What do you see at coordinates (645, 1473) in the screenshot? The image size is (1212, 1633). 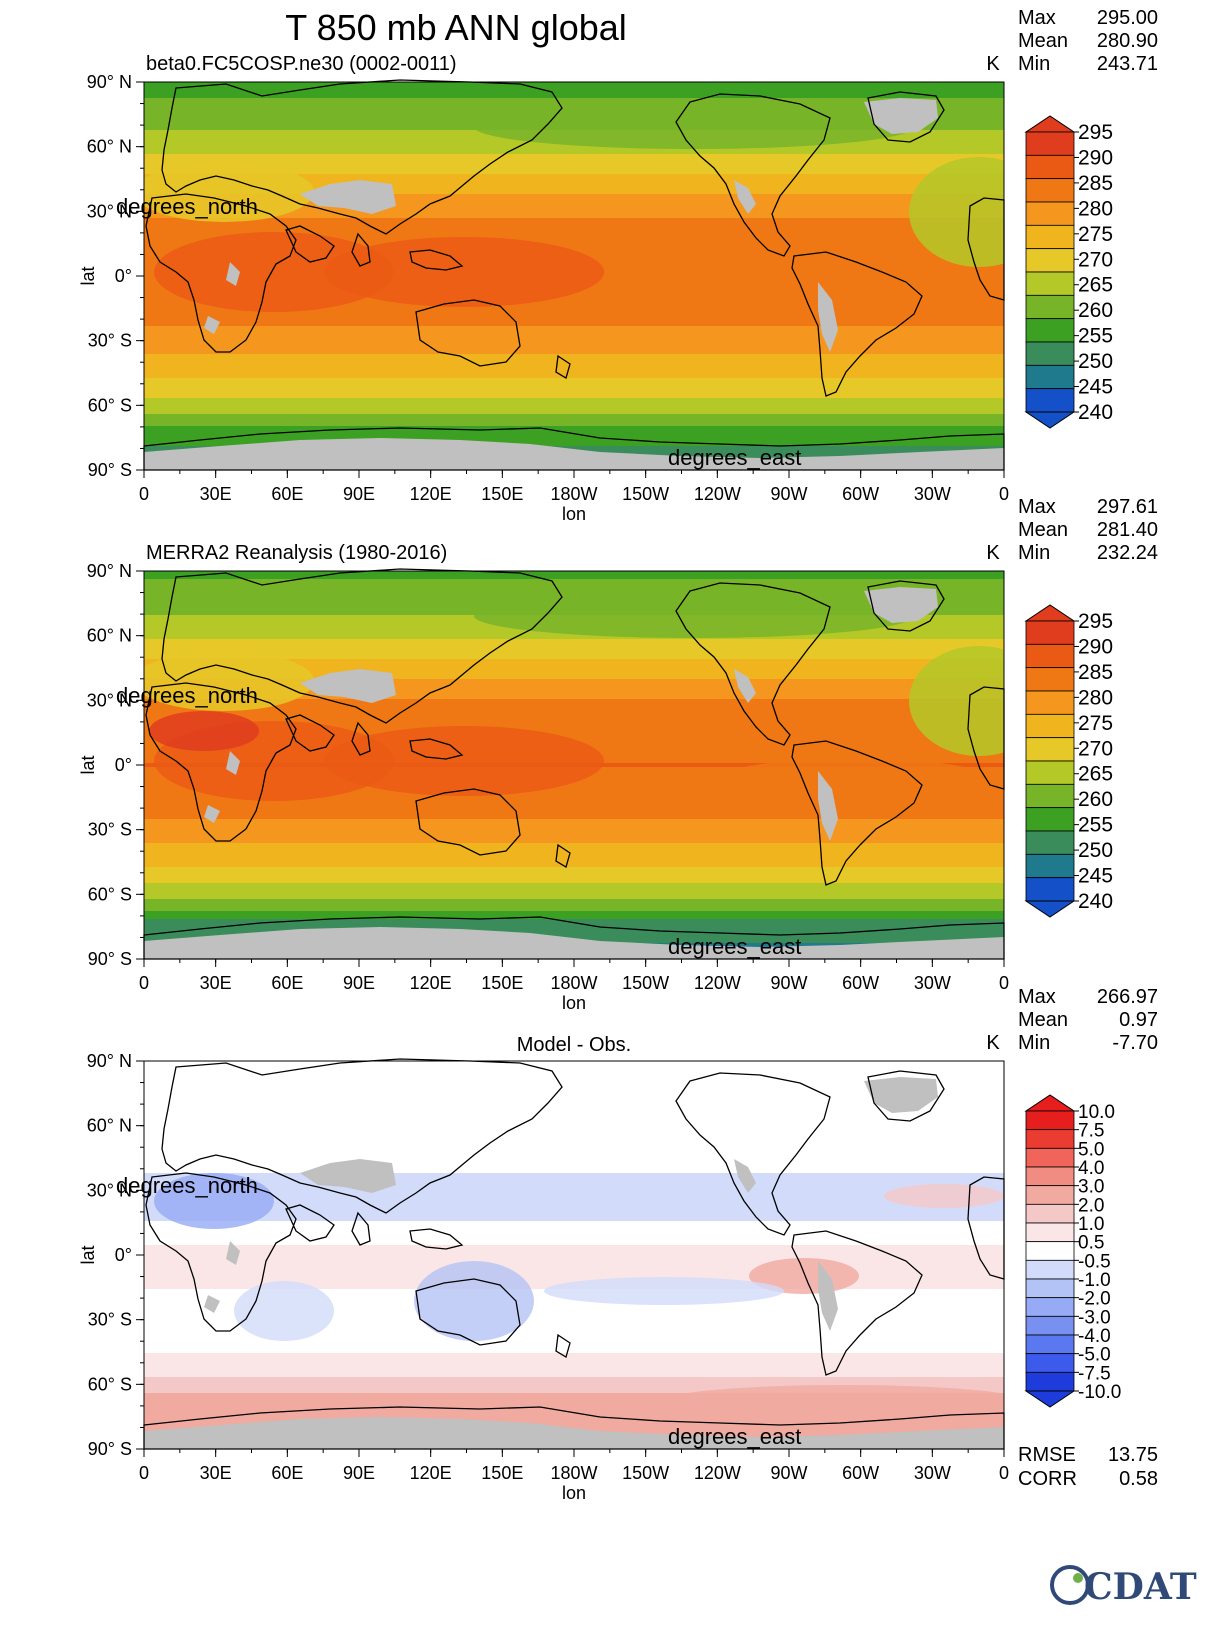 I see `lon-tick-label: 150W` at bounding box center [645, 1473].